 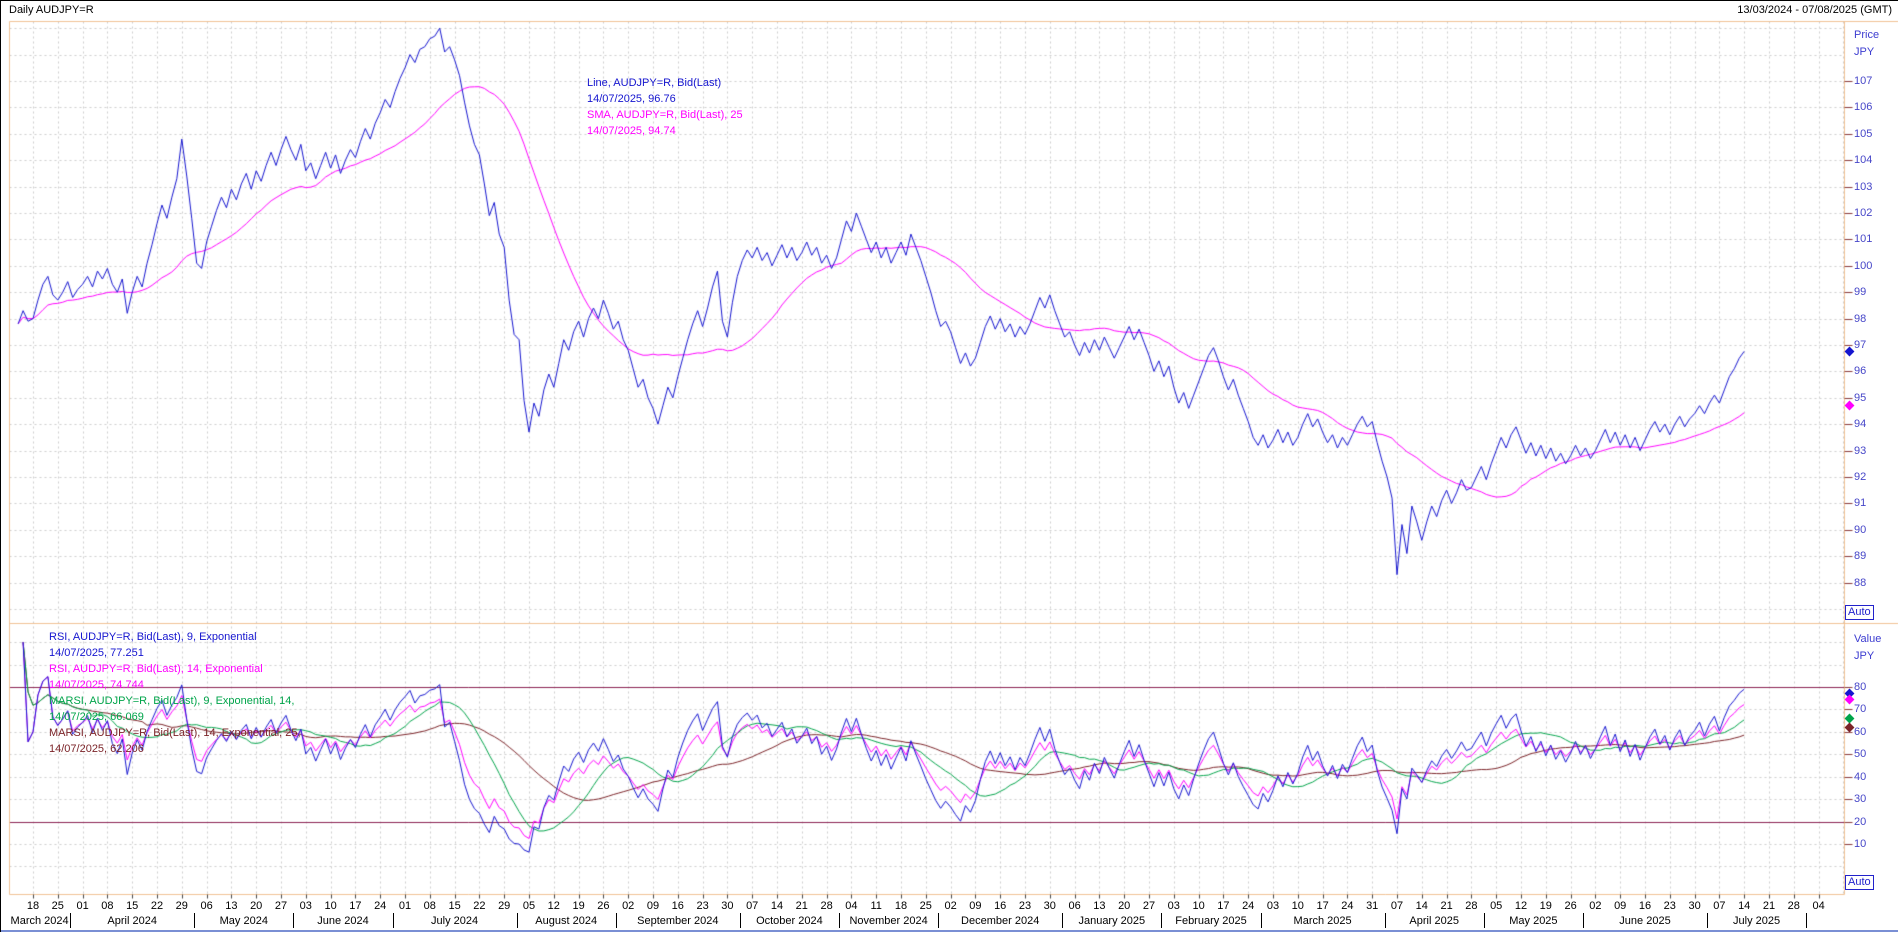 I want to click on value-axis-tick-label: 50, so click(x=1860, y=754).